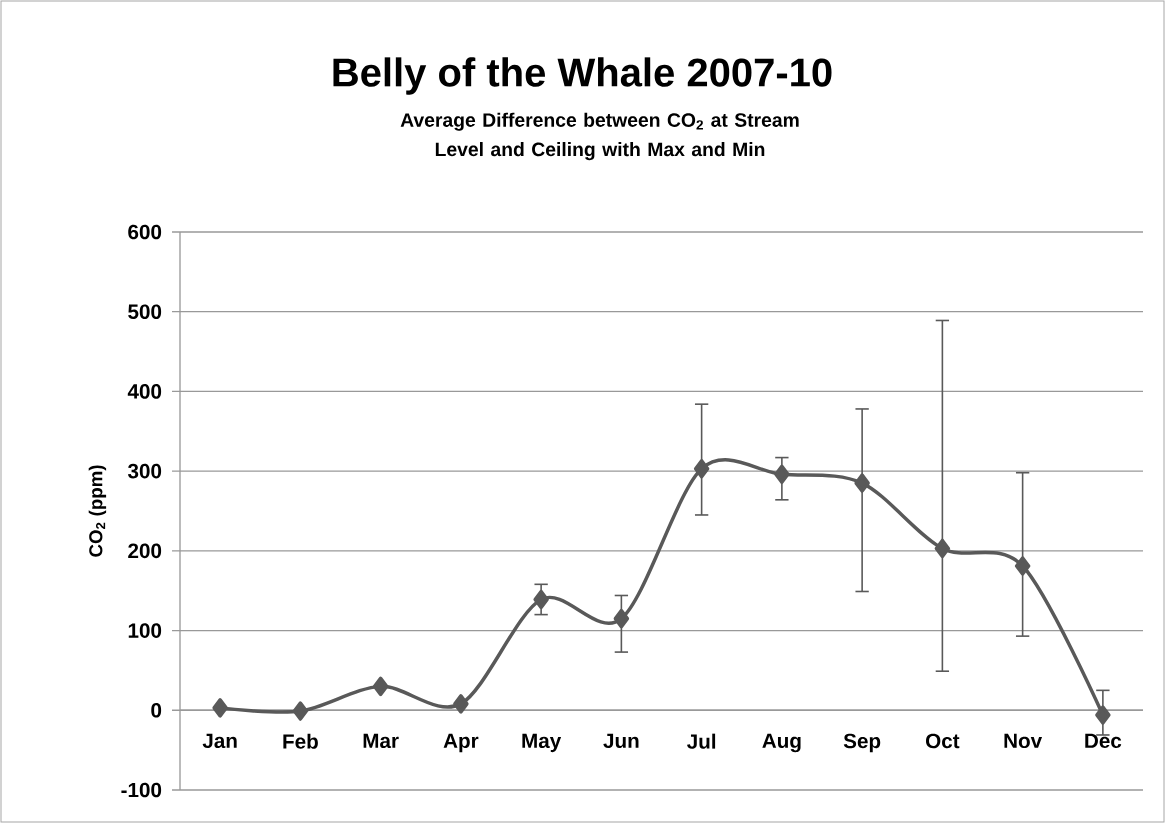 The image size is (1165, 823). I want to click on chart-title: Belly of the Whale 2007-10, so click(582, 76).